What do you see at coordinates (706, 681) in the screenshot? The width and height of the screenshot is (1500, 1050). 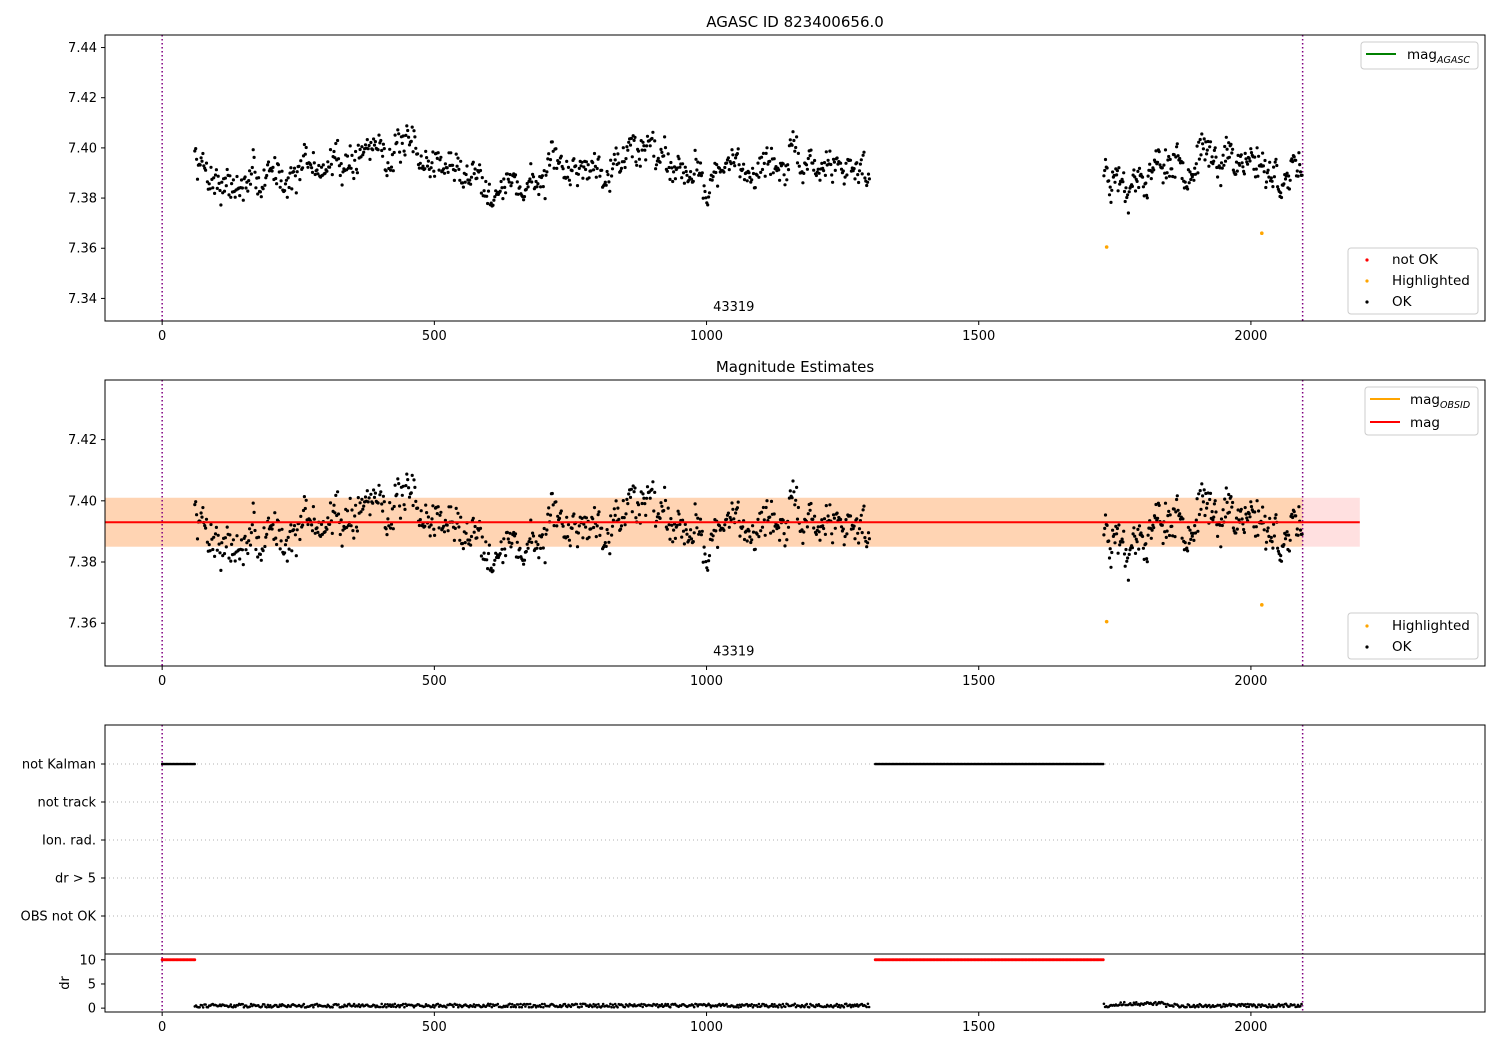 I see `x-tick-label: 1000` at bounding box center [706, 681].